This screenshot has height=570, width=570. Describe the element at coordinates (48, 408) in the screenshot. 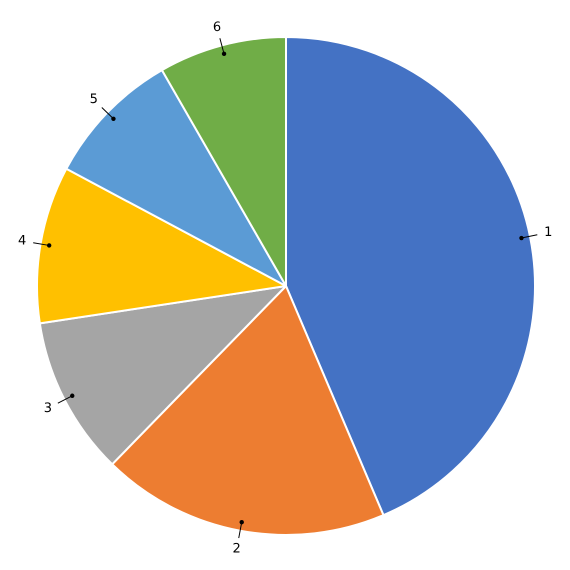

I see `slice-label: 3` at that location.